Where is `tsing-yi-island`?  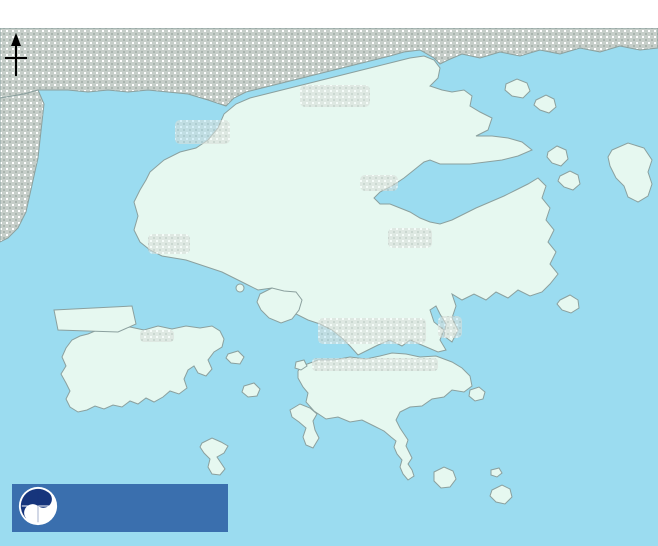
tsing-yi-island is located at coordinates (279, 305).